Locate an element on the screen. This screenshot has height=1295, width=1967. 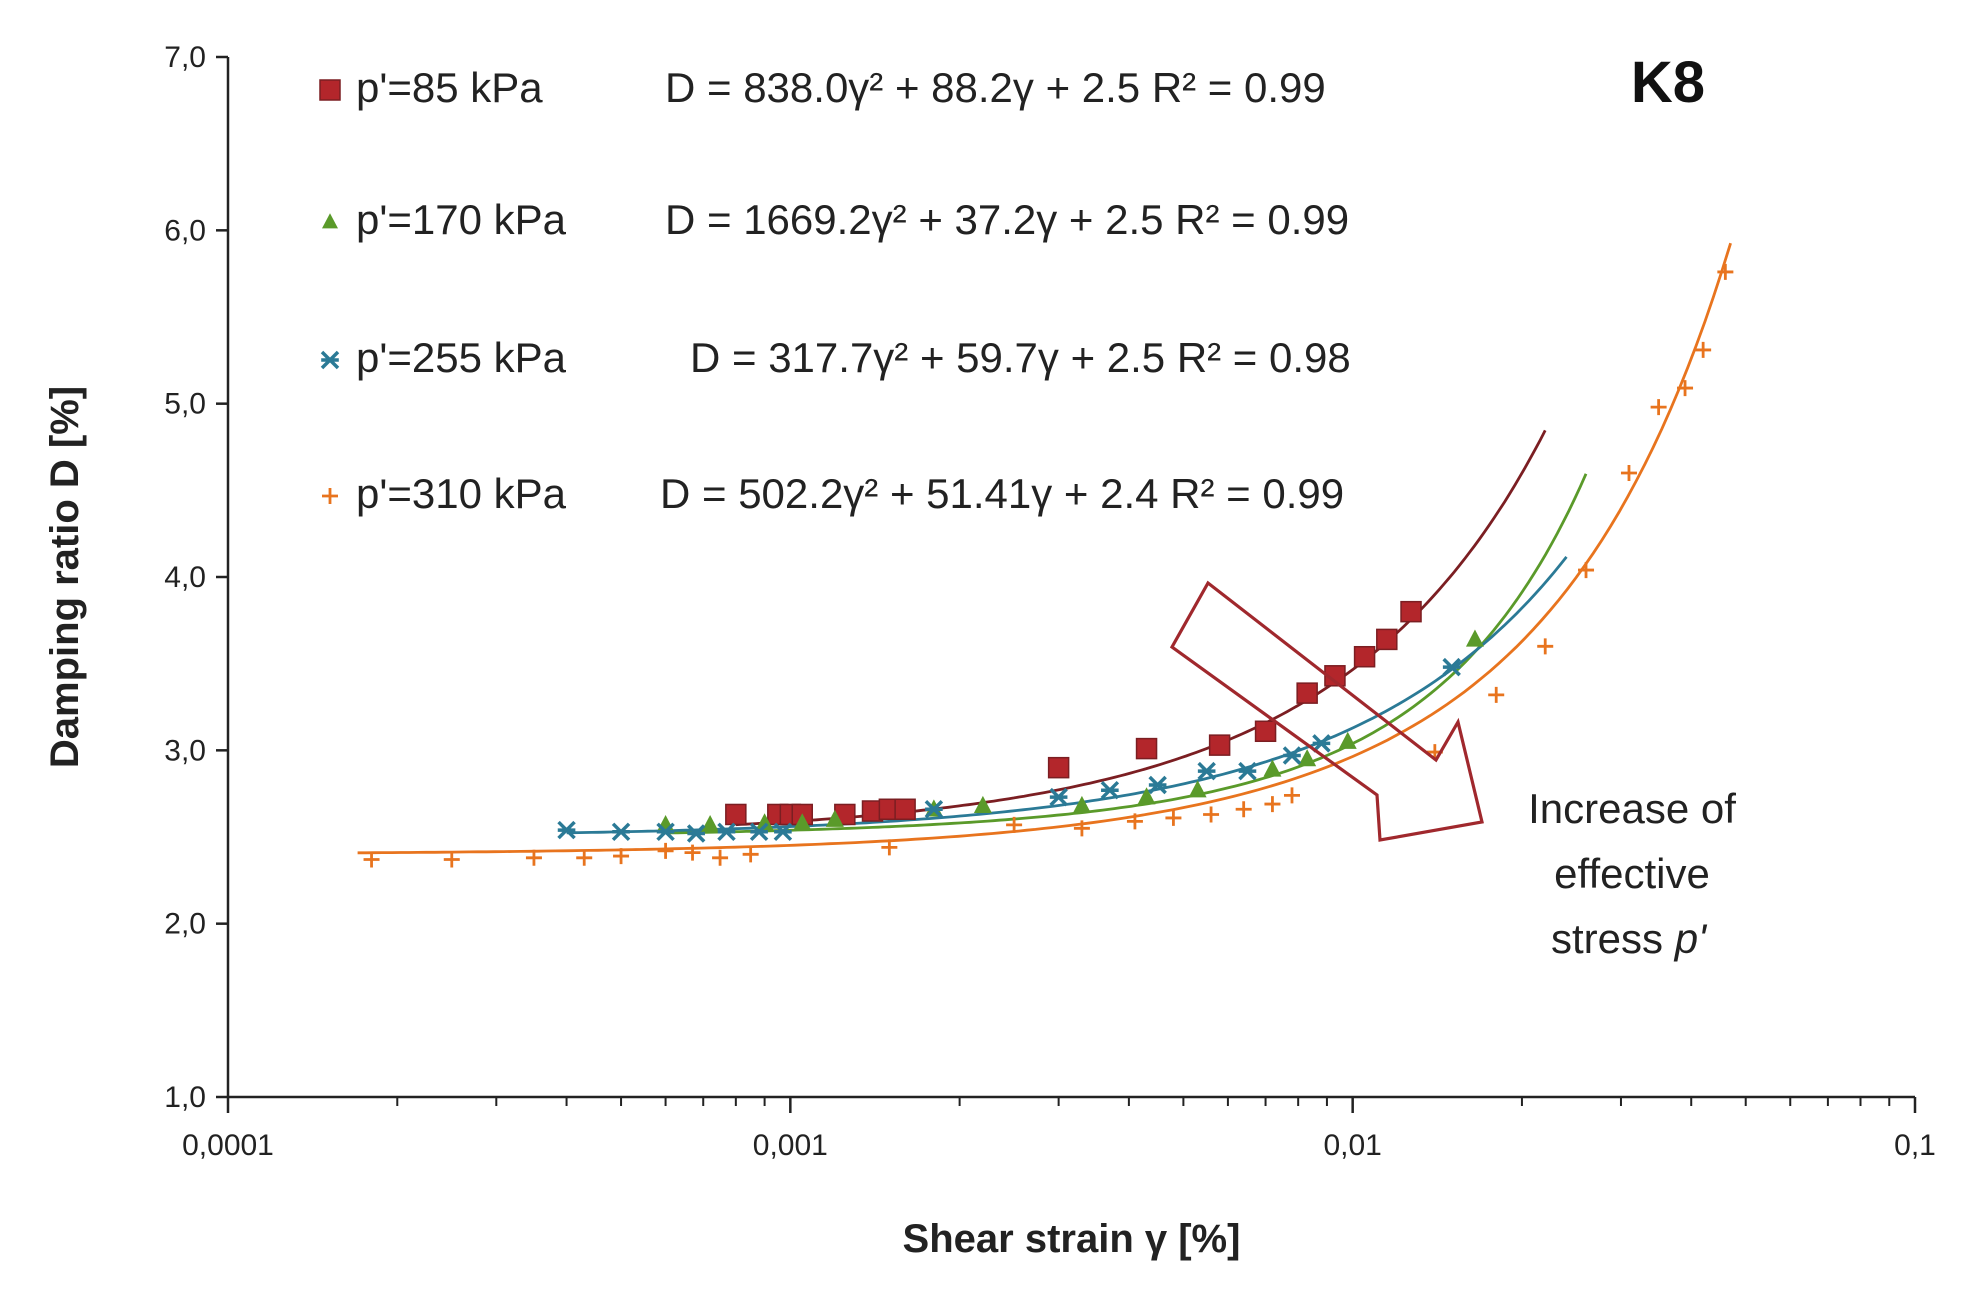
stress-arrow is located at coordinates (1326, 711).